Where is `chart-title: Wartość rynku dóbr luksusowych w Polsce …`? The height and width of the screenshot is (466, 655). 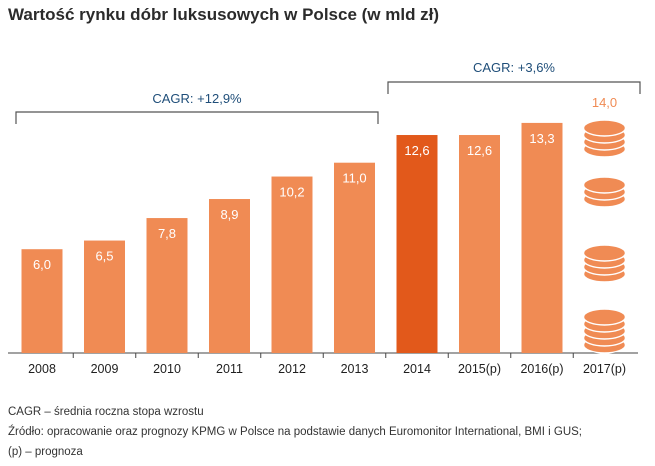
chart-title: Wartość rynku dóbr luksusowych w Polsce … is located at coordinates (224, 14).